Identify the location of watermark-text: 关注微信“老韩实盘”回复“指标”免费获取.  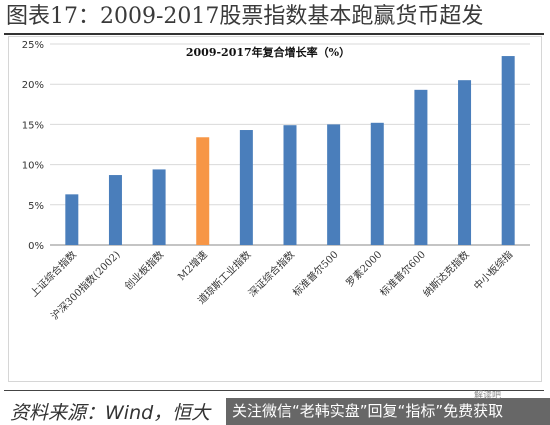
(368, 411).